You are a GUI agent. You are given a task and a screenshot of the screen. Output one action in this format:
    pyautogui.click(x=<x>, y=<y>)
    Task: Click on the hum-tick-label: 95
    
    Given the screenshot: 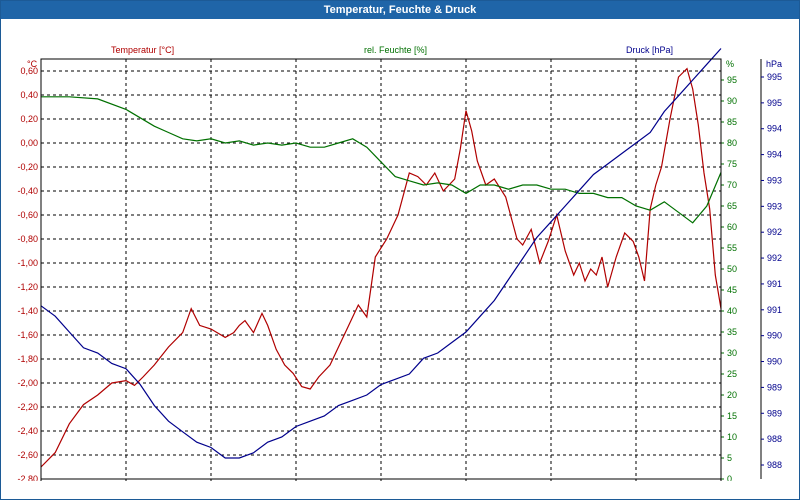 What is the action you would take?
    pyautogui.click(x=732, y=80)
    